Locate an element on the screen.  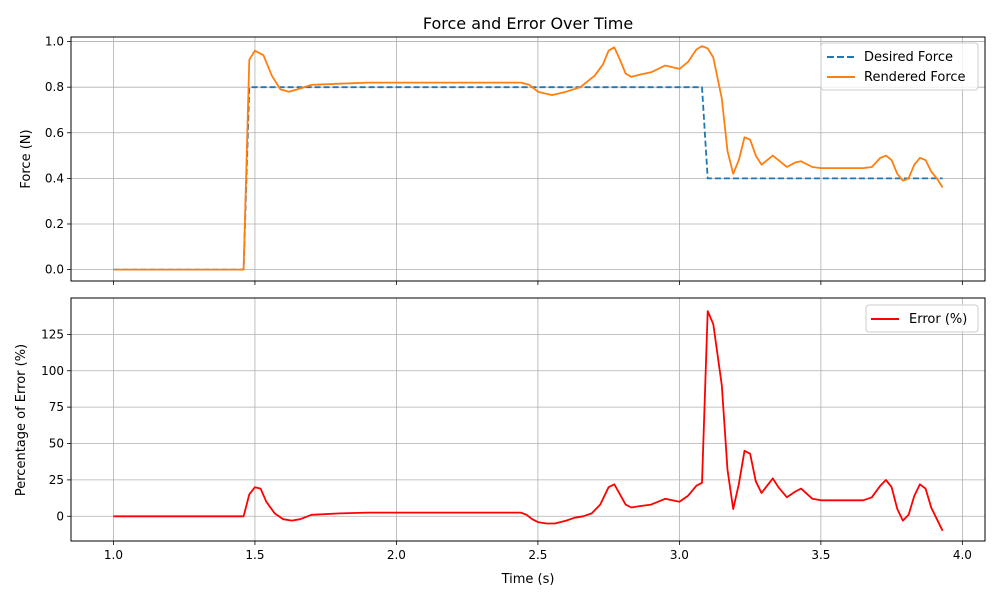
legend-label-rendered-force: Rendered Force is located at coordinates (915, 77).